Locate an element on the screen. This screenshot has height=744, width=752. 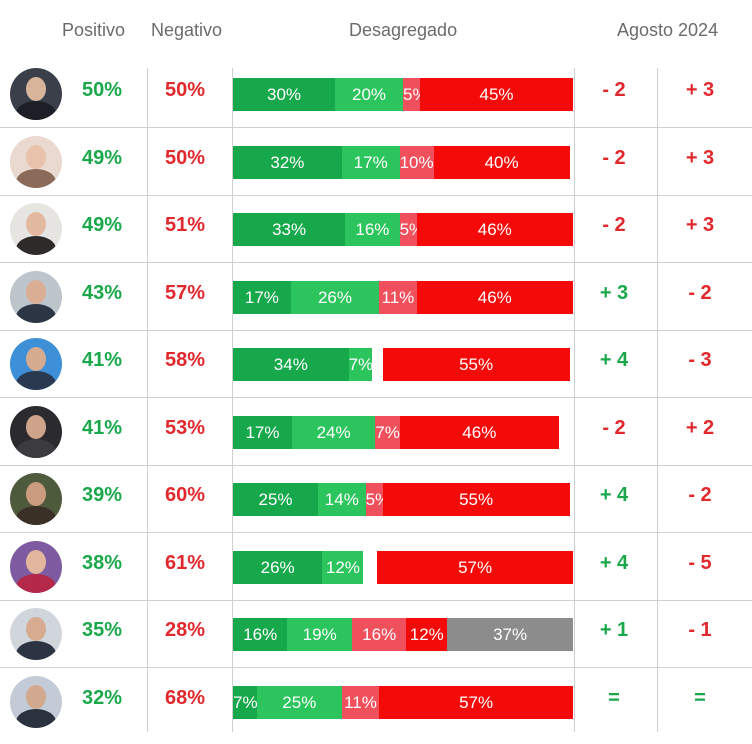
bar-segment-negative: 16% is located at coordinates (379, 634).